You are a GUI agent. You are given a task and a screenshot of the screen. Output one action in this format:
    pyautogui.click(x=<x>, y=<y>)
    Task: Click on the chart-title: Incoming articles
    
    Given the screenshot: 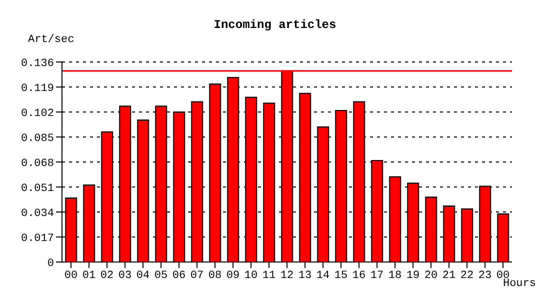 What is the action you would take?
    pyautogui.click(x=275, y=25)
    